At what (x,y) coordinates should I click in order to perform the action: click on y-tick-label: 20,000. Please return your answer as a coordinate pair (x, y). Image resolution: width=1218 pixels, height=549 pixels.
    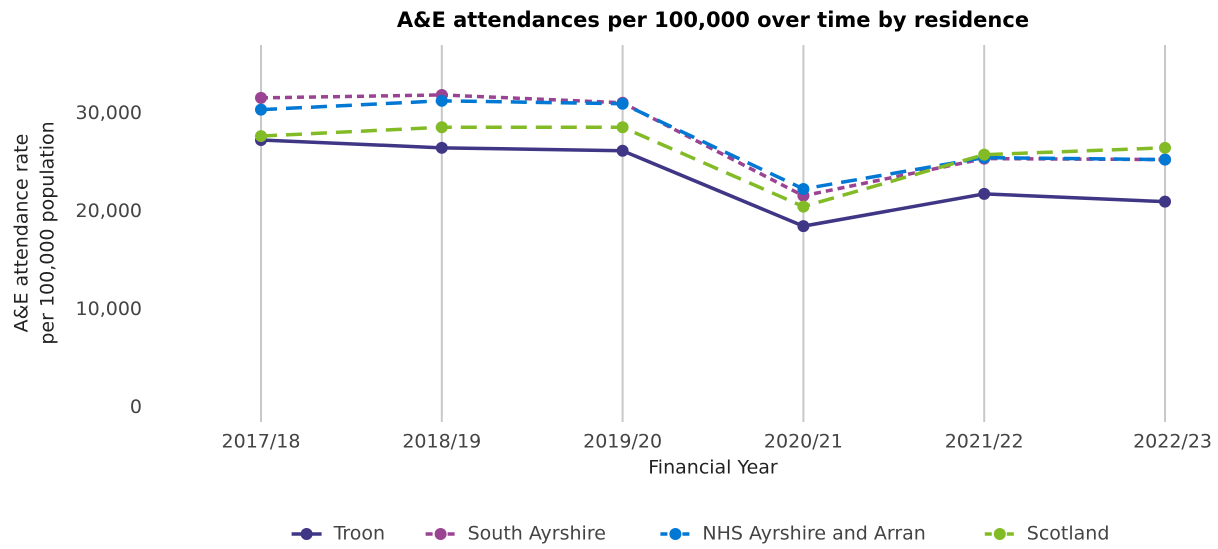
    Looking at the image, I should click on (109, 211).